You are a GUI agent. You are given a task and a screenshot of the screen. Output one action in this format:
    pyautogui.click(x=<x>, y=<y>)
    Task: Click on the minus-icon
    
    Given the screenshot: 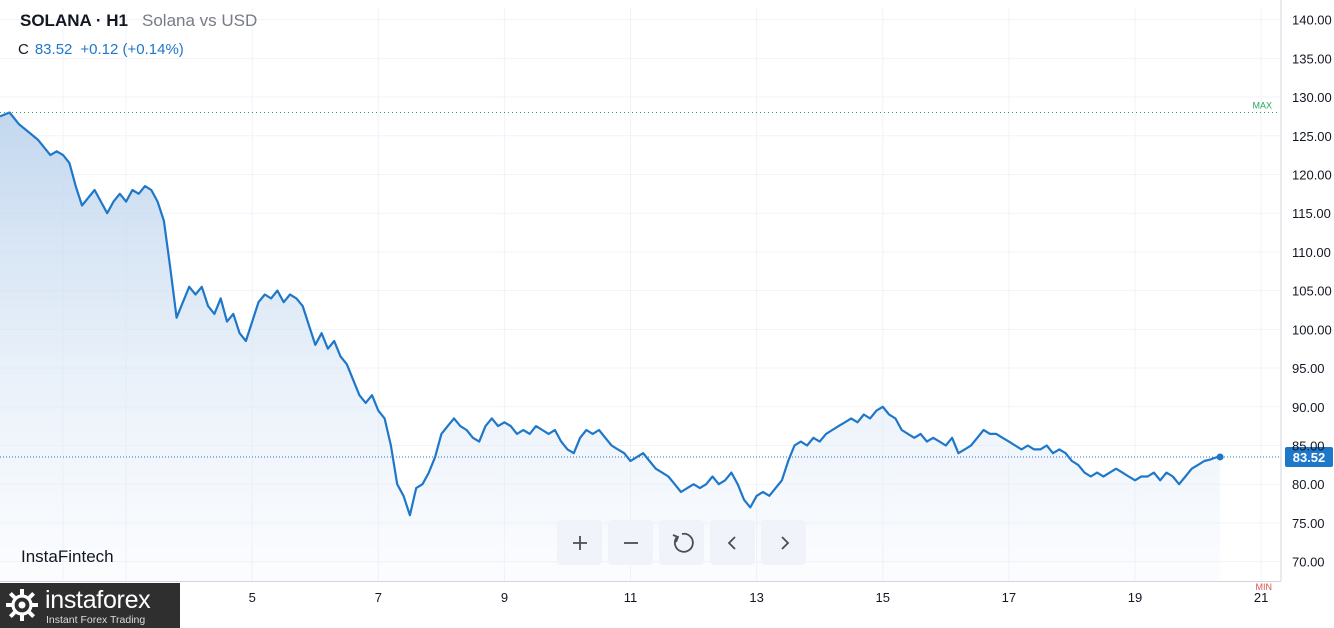 What is the action you would take?
    pyautogui.click(x=630, y=542)
    